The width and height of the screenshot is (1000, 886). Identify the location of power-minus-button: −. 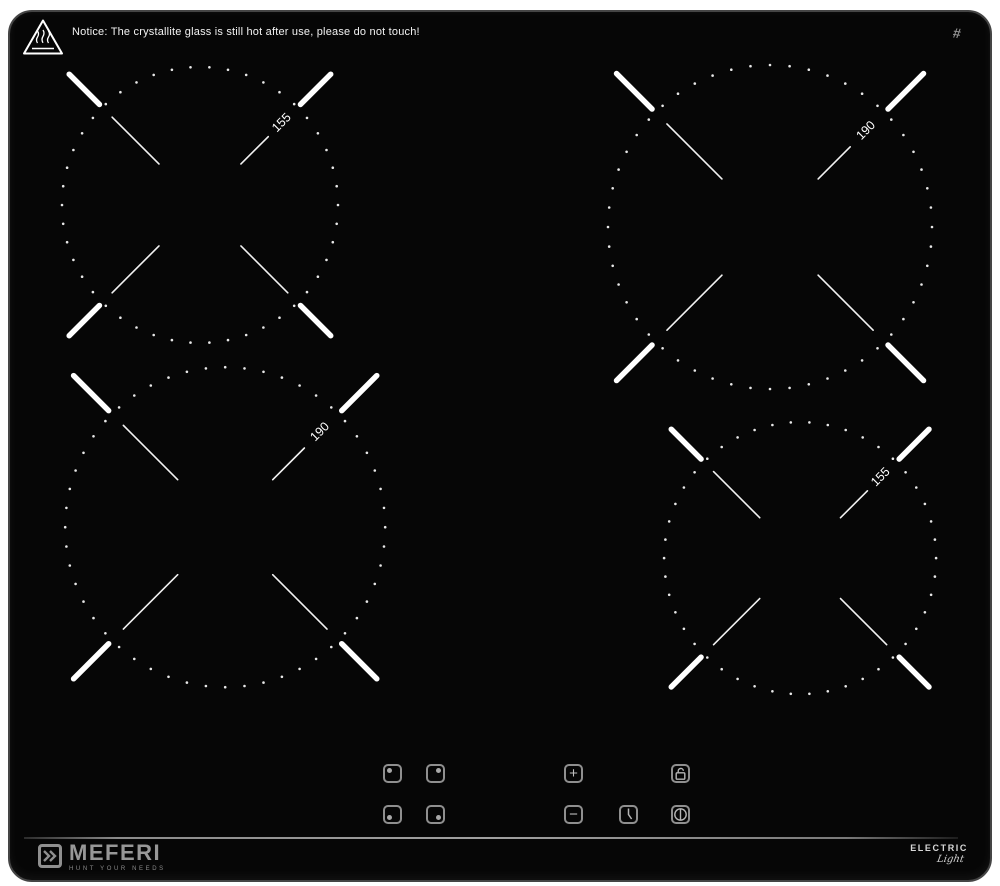
(573, 814).